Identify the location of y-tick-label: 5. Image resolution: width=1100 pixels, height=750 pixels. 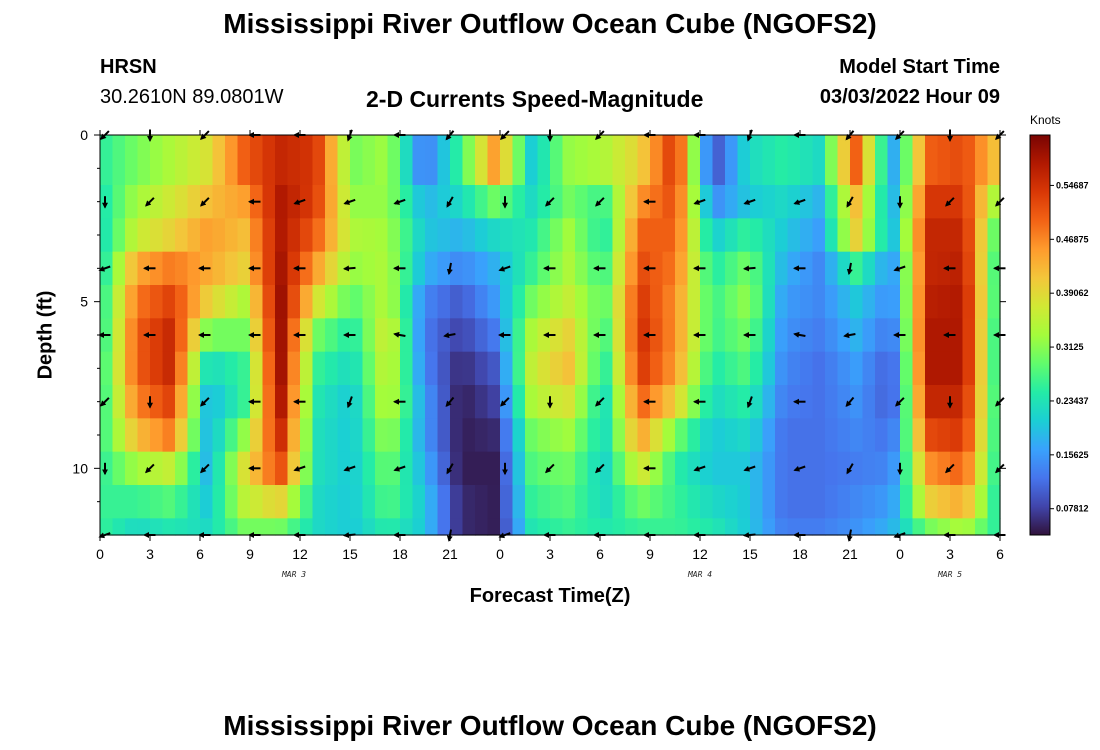
(84, 302).